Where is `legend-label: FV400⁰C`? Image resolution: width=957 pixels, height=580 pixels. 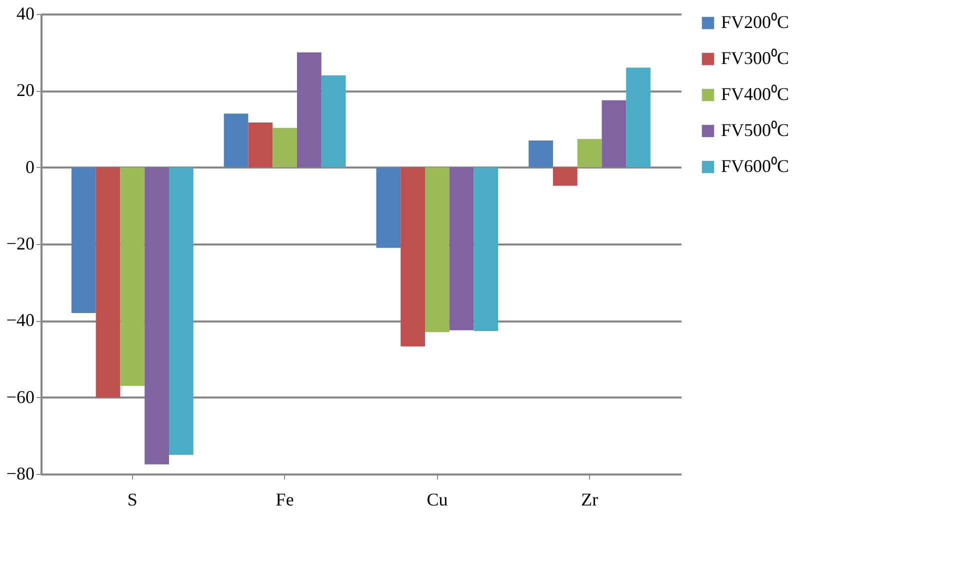
legend-label: FV400⁰C is located at coordinates (755, 94).